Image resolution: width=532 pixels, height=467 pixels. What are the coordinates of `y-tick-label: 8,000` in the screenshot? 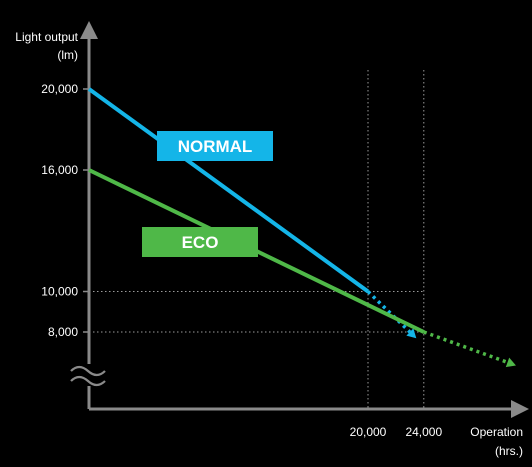 It's located at (63, 332).